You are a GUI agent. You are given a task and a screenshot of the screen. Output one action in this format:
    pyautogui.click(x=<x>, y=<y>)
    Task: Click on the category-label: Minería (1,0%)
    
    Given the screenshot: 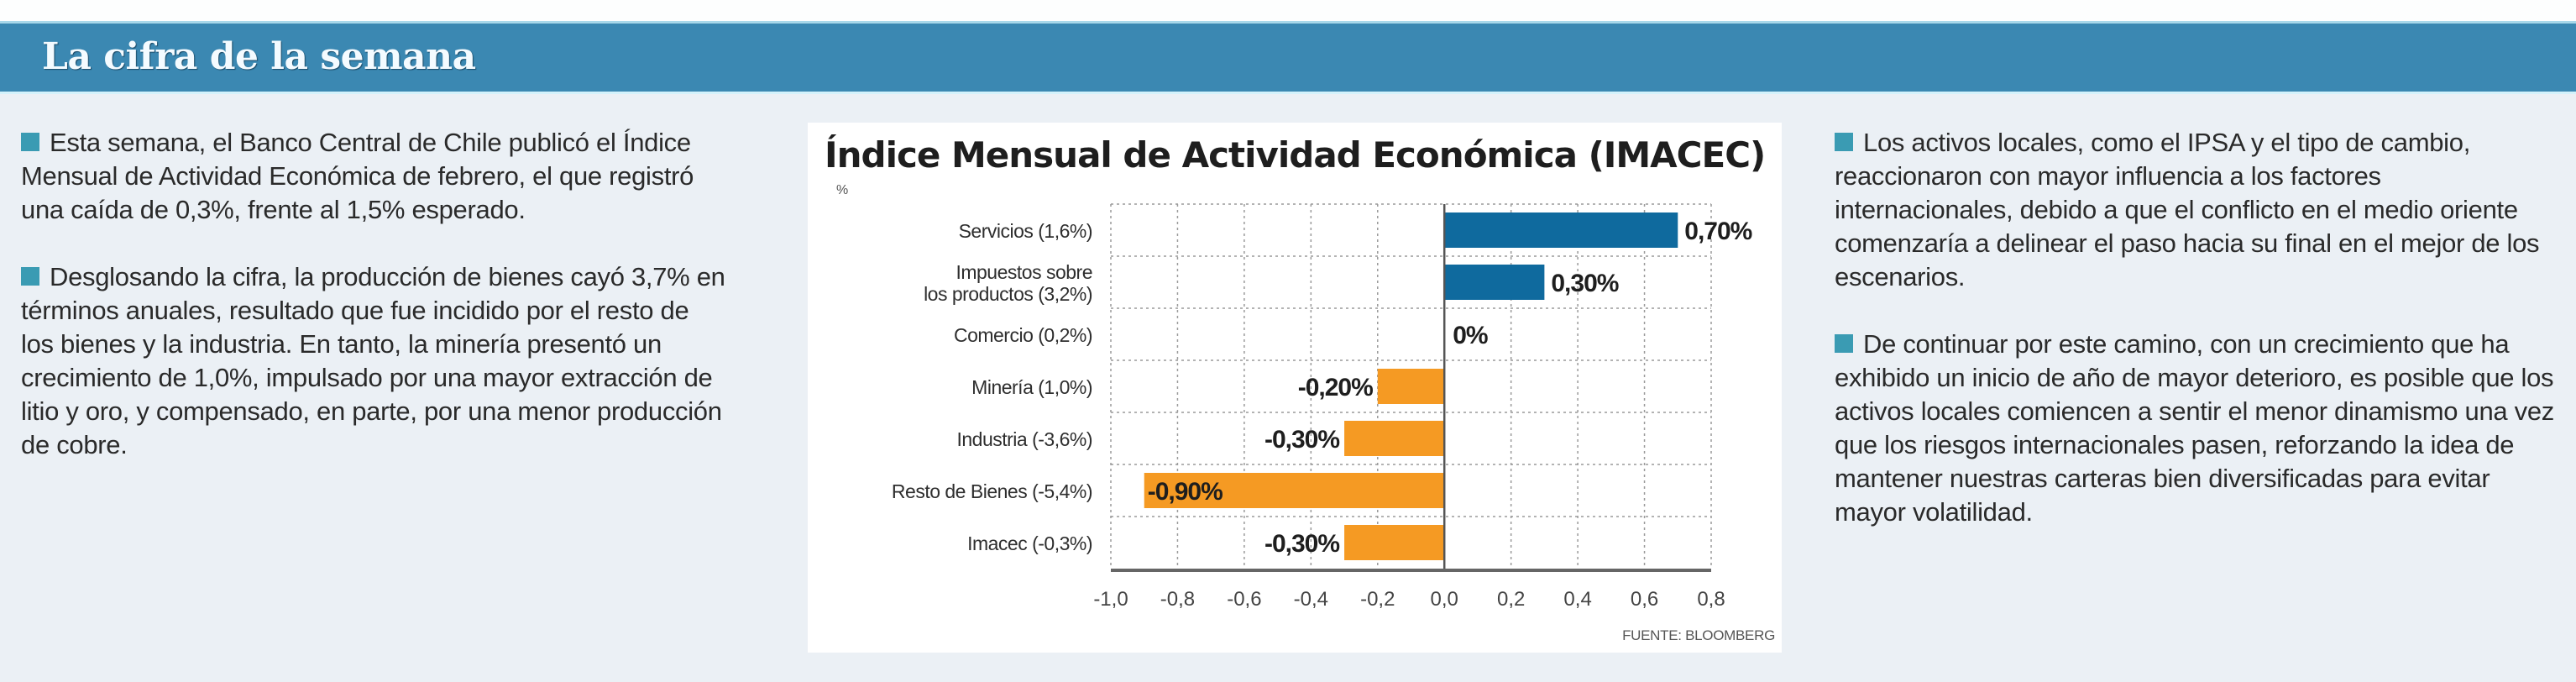 What is the action you would take?
    pyautogui.click(x=1031, y=387)
    